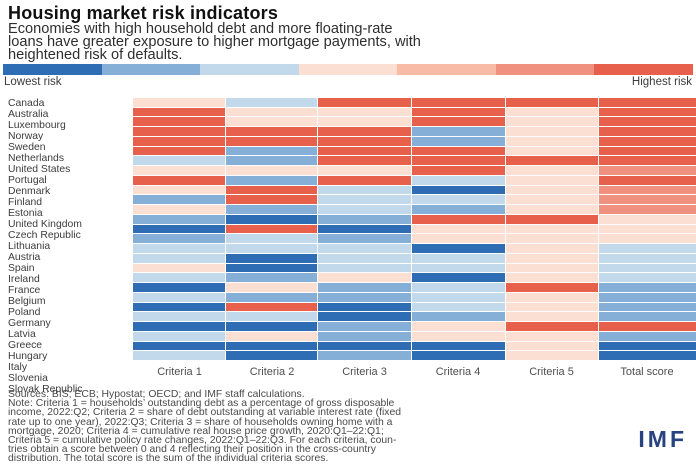 The image size is (696, 464). What do you see at coordinates (22, 334) in the screenshot?
I see `country-label: Latvia` at bounding box center [22, 334].